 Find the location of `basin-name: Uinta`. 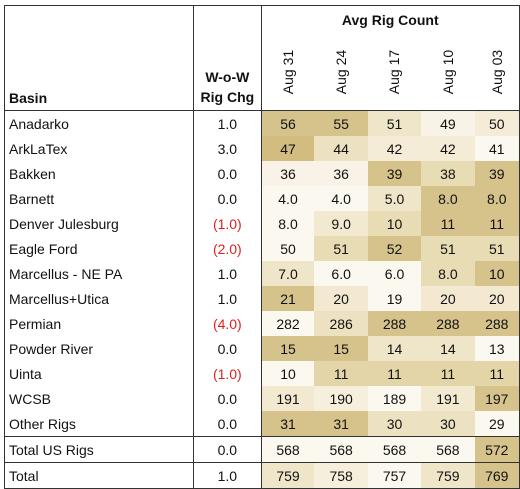

basin-name: Uinta is located at coordinates (99, 373).